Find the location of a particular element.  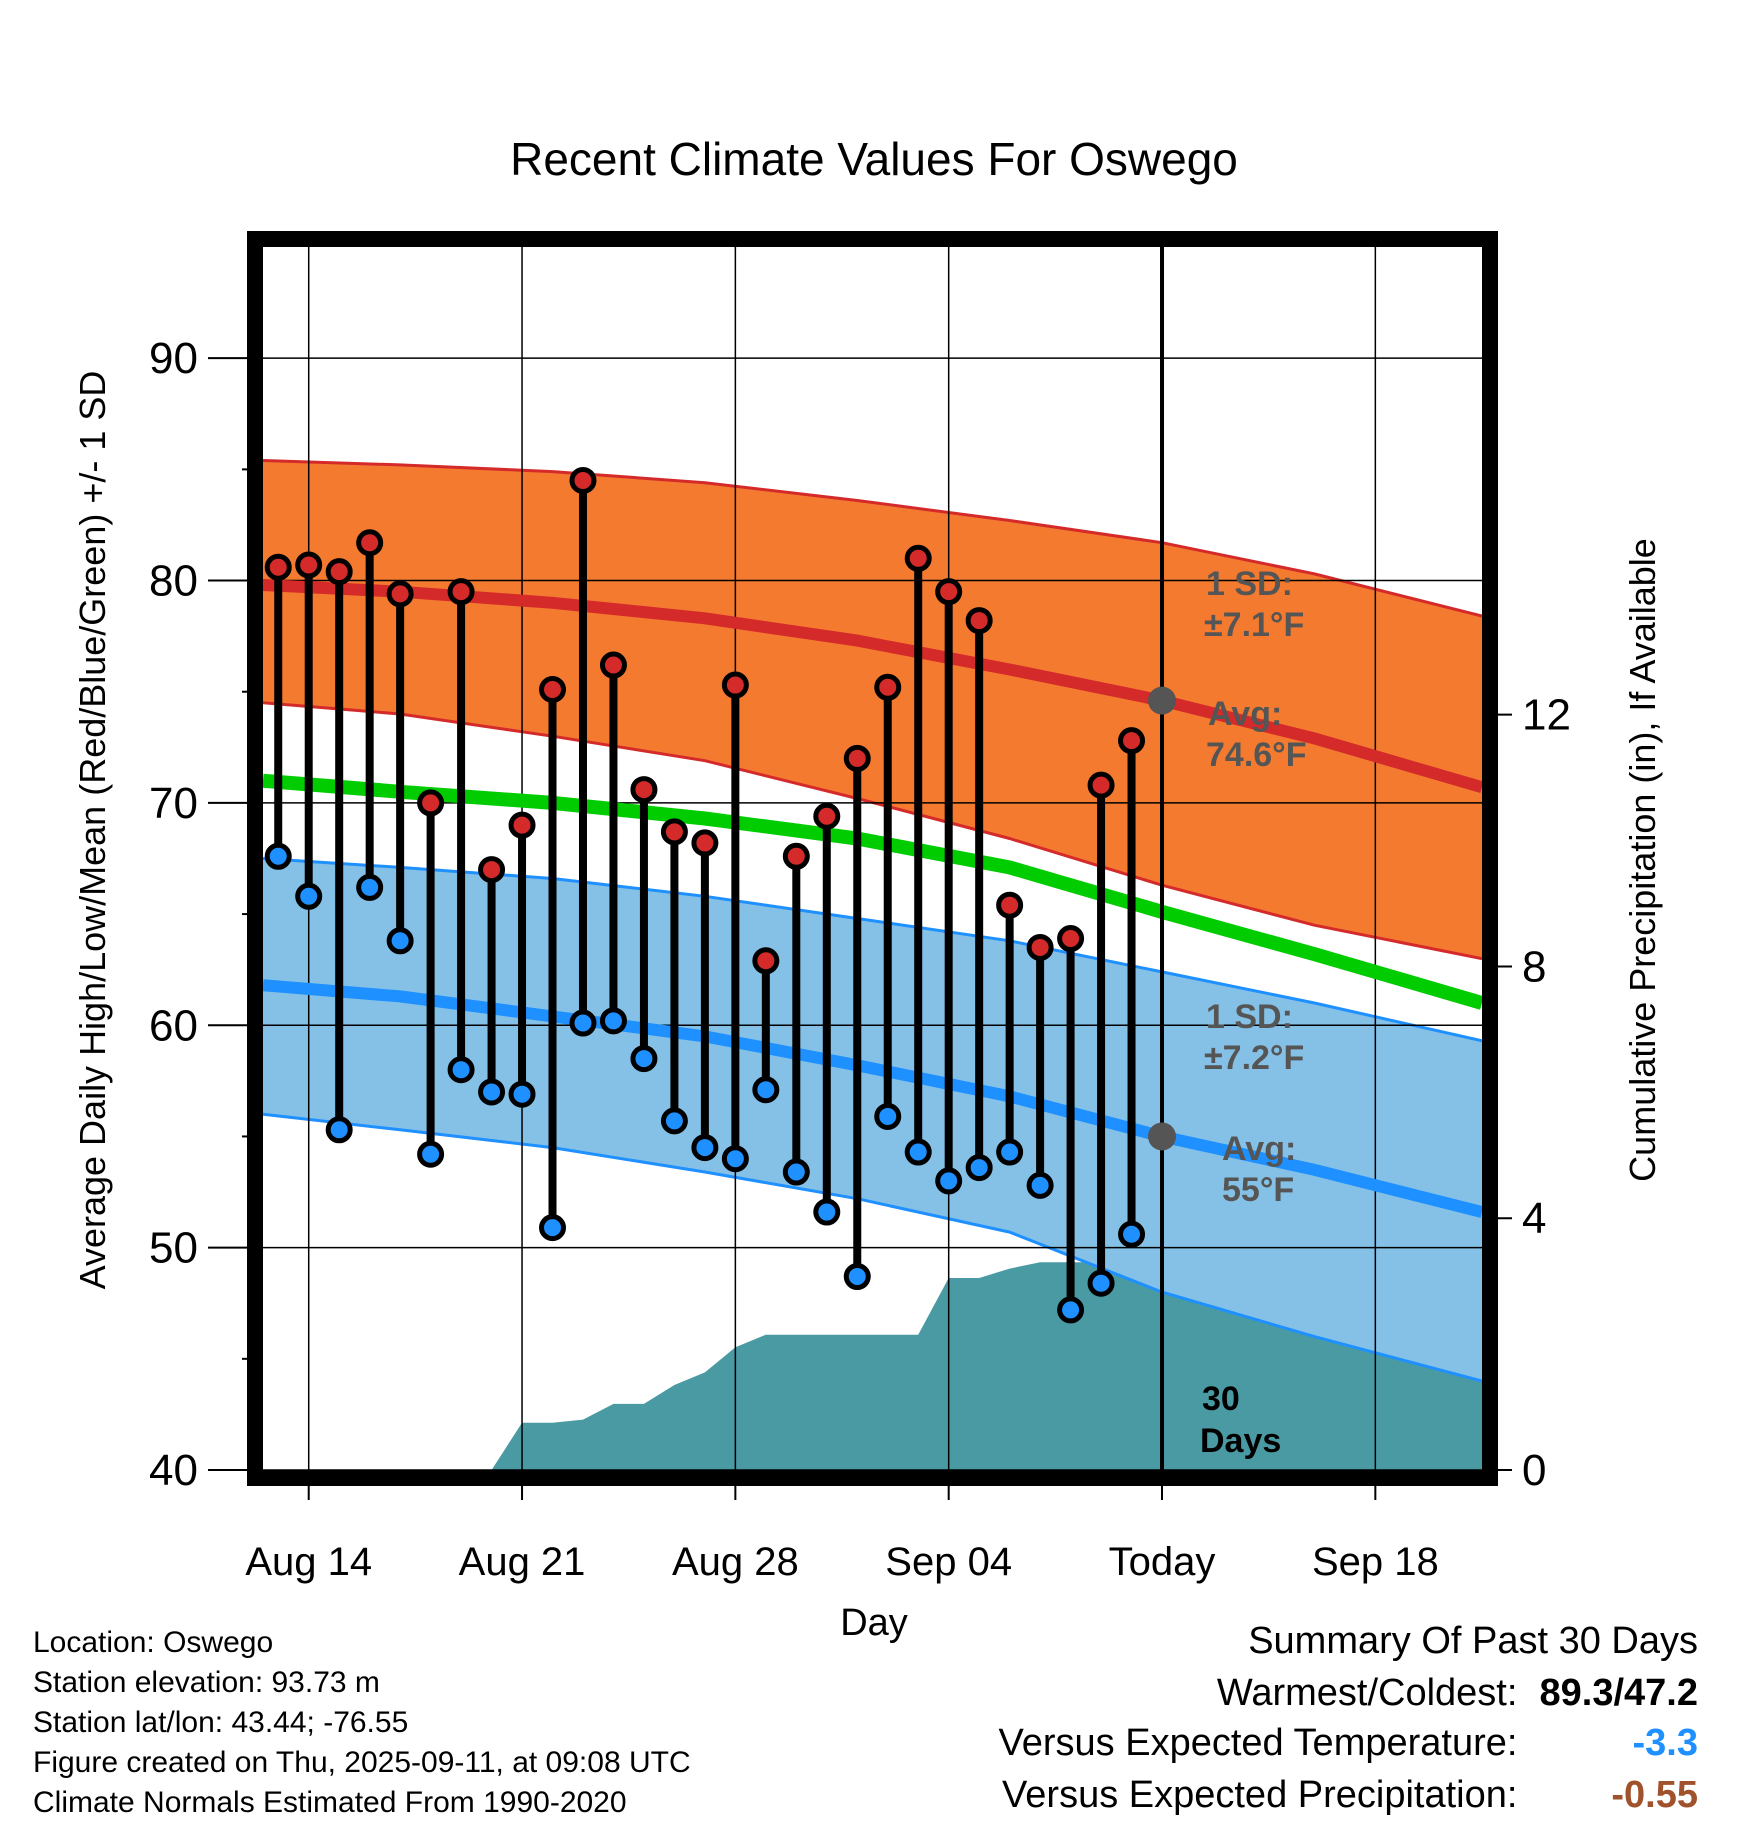

station-elevation-text: Station elevation: 93.73 m is located at coordinates (206, 1682).